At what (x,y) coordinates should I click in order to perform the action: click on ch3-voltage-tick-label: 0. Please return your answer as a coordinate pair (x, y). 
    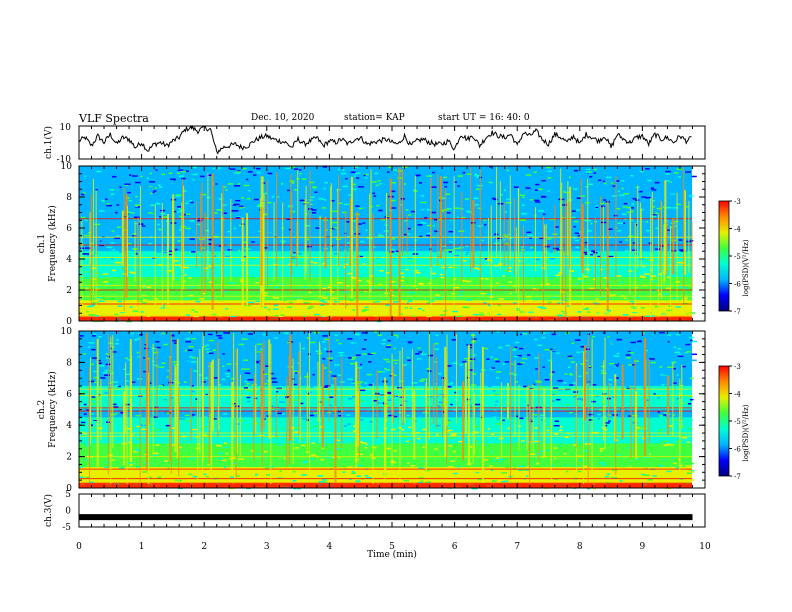
    Looking at the image, I should click on (68, 512).